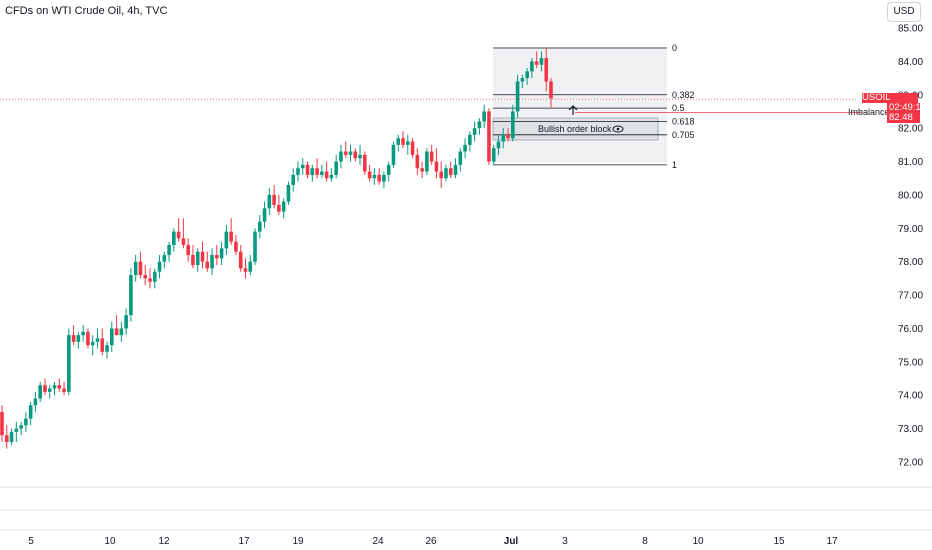 Image resolution: width=932 pixels, height=550 pixels. What do you see at coordinates (674, 165) in the screenshot?
I see `fib-level-label: 1` at bounding box center [674, 165].